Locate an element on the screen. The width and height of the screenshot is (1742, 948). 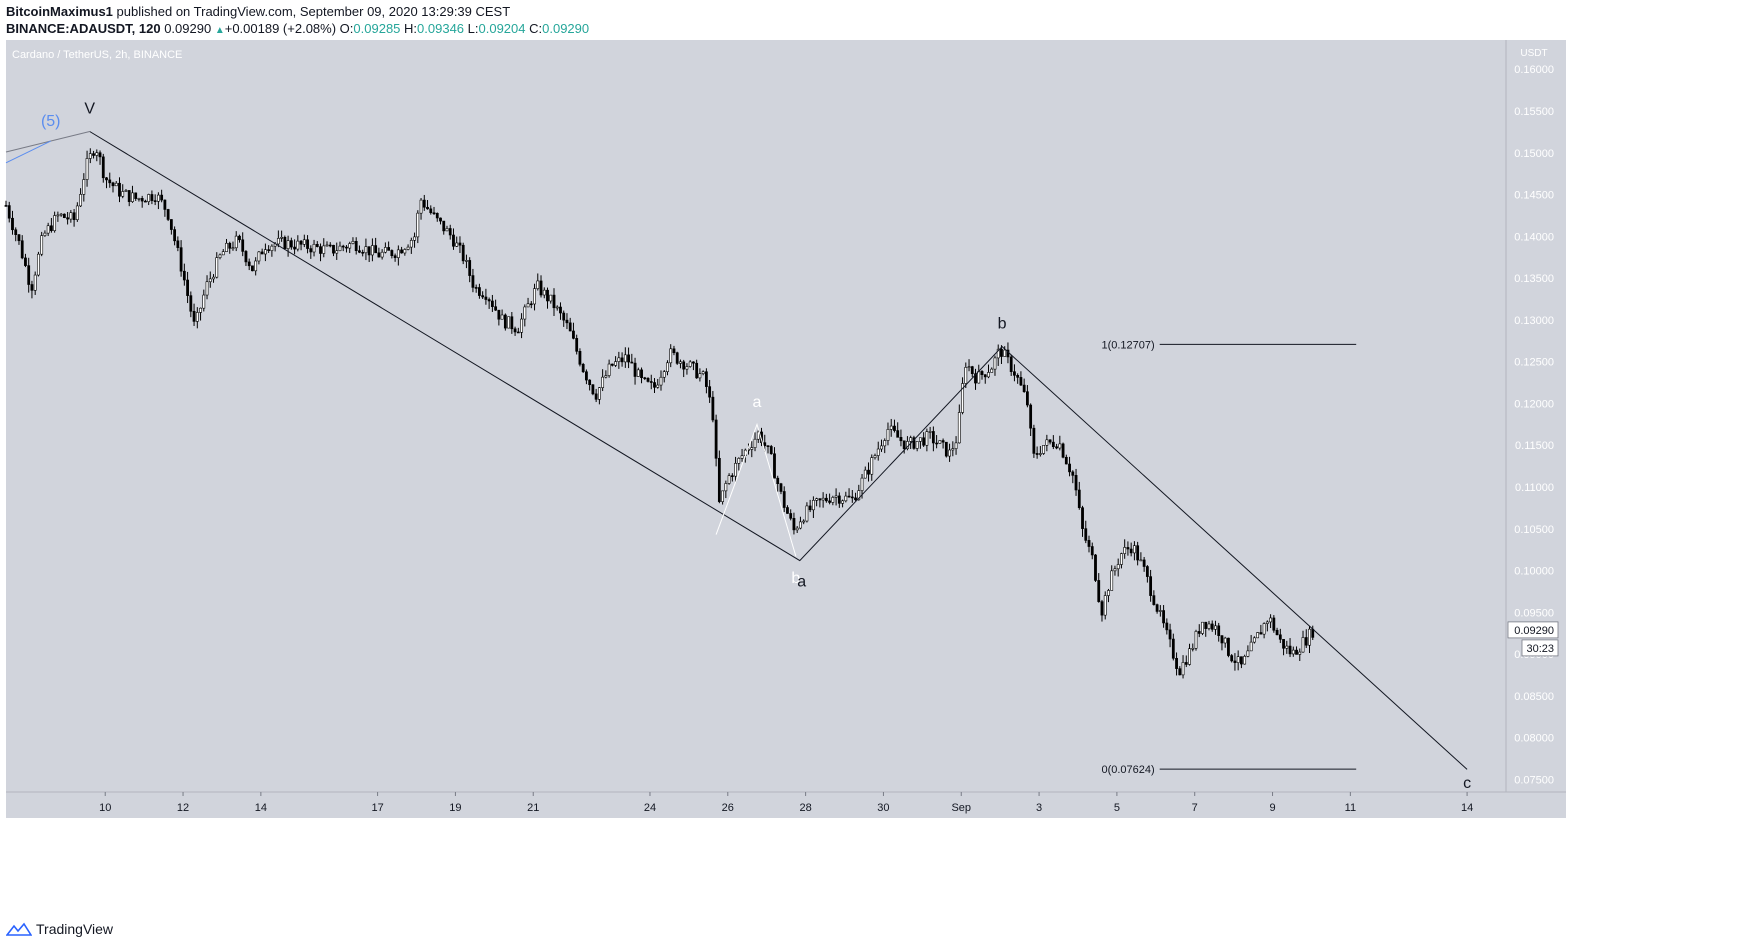
publisher-name: BitcoinMaximus1 is located at coordinates (59, 11).